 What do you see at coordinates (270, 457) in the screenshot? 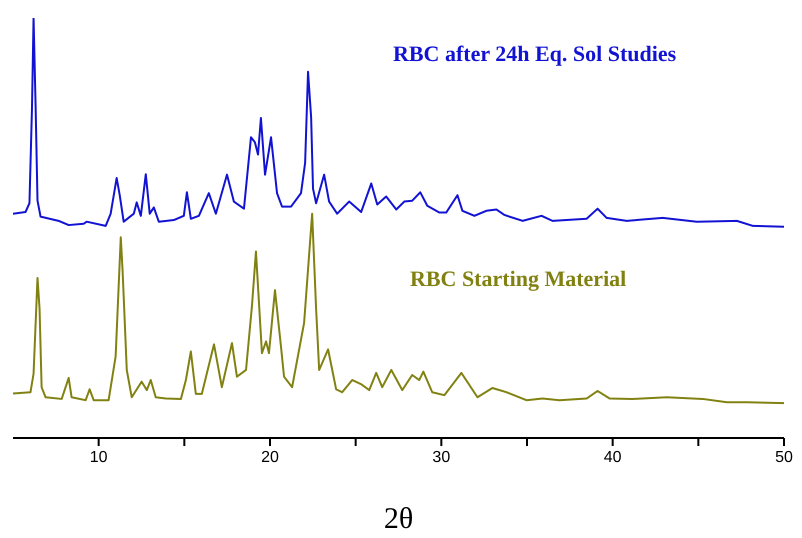
I see `x-tick-label: 20` at bounding box center [270, 457].